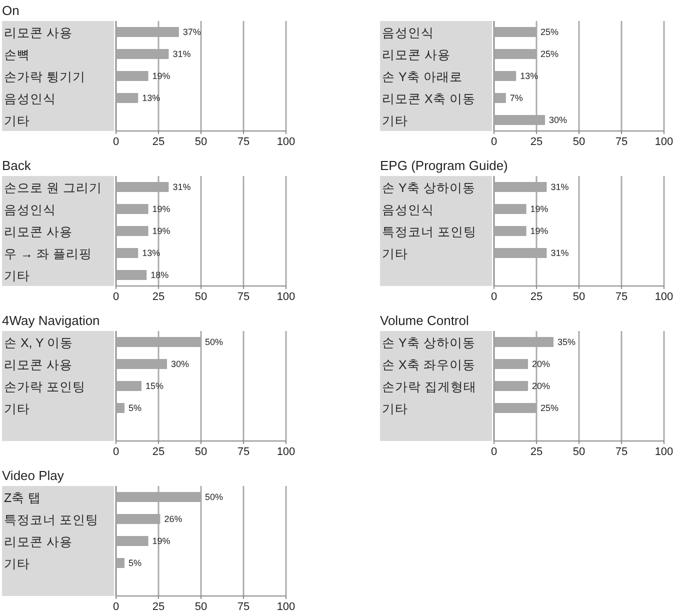  Describe the element at coordinates (173, 519) in the screenshot. I see `data-label: 26%` at that location.